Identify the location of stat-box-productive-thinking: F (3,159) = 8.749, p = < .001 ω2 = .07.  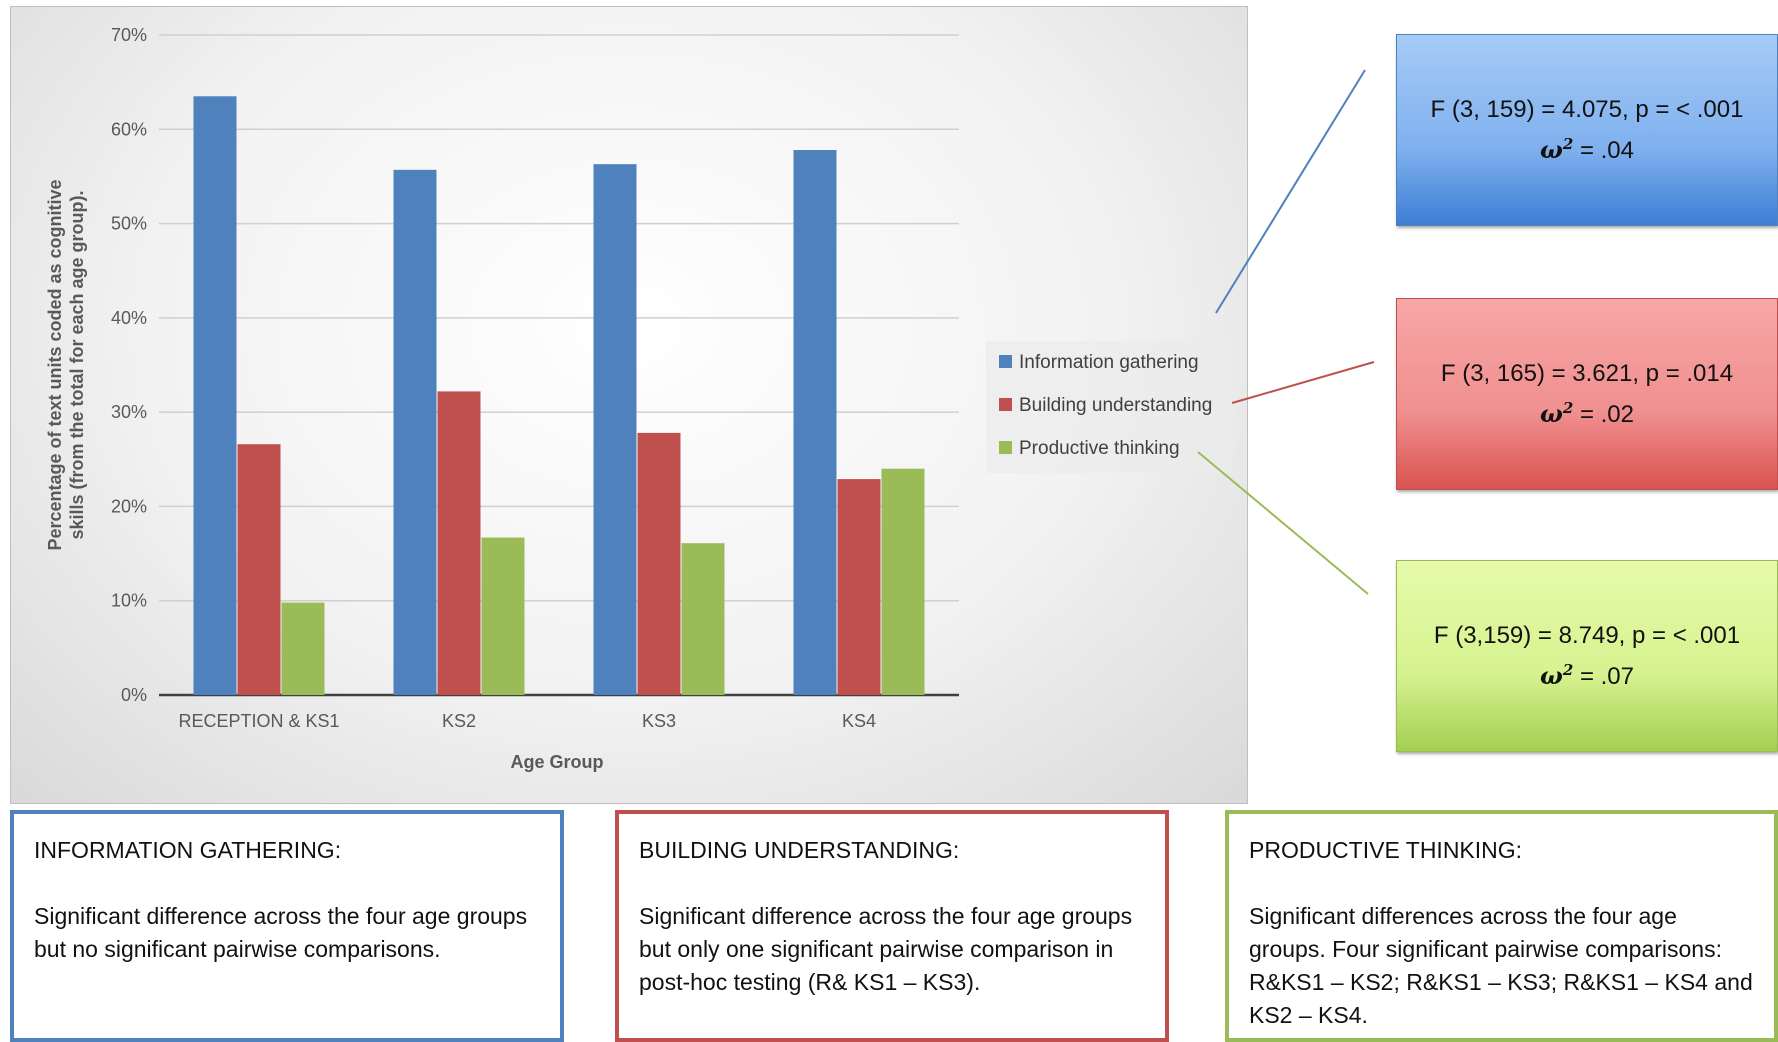
(1587, 656).